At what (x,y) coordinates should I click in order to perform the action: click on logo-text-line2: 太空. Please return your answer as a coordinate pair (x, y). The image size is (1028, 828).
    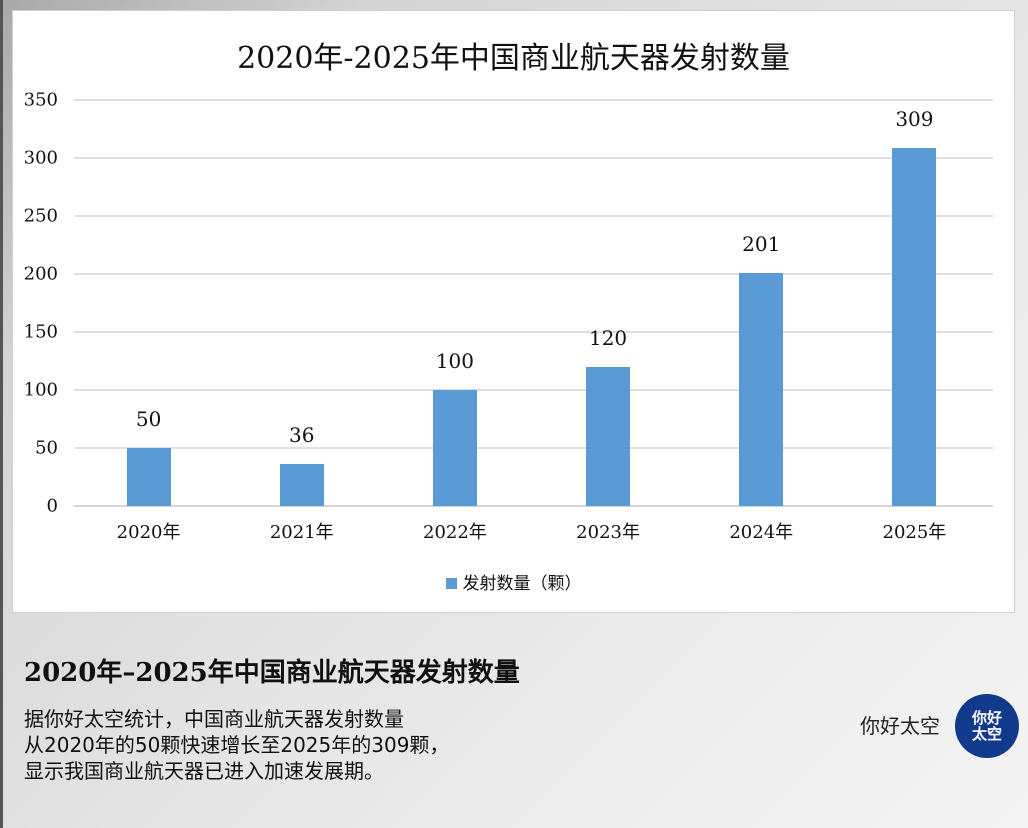
    Looking at the image, I should click on (986, 734).